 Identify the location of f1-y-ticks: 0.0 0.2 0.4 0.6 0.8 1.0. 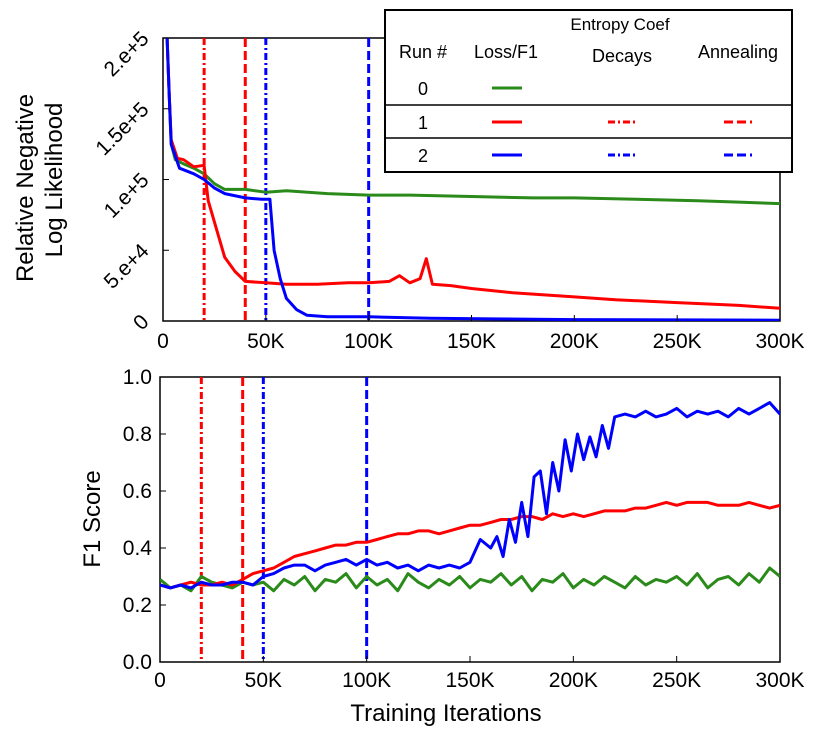
(144, 520).